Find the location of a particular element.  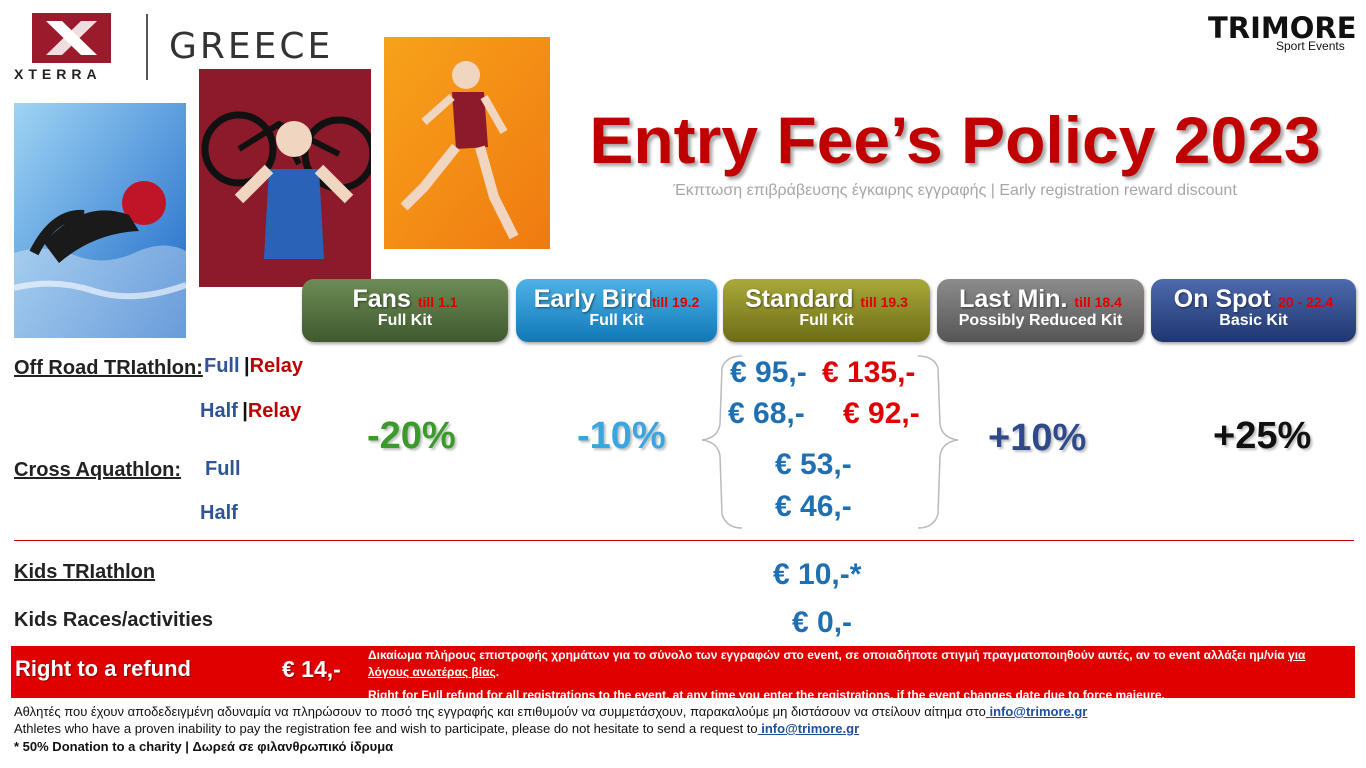

page-title: Entry Fee’s Policy 2023 is located at coordinates (955, 140).